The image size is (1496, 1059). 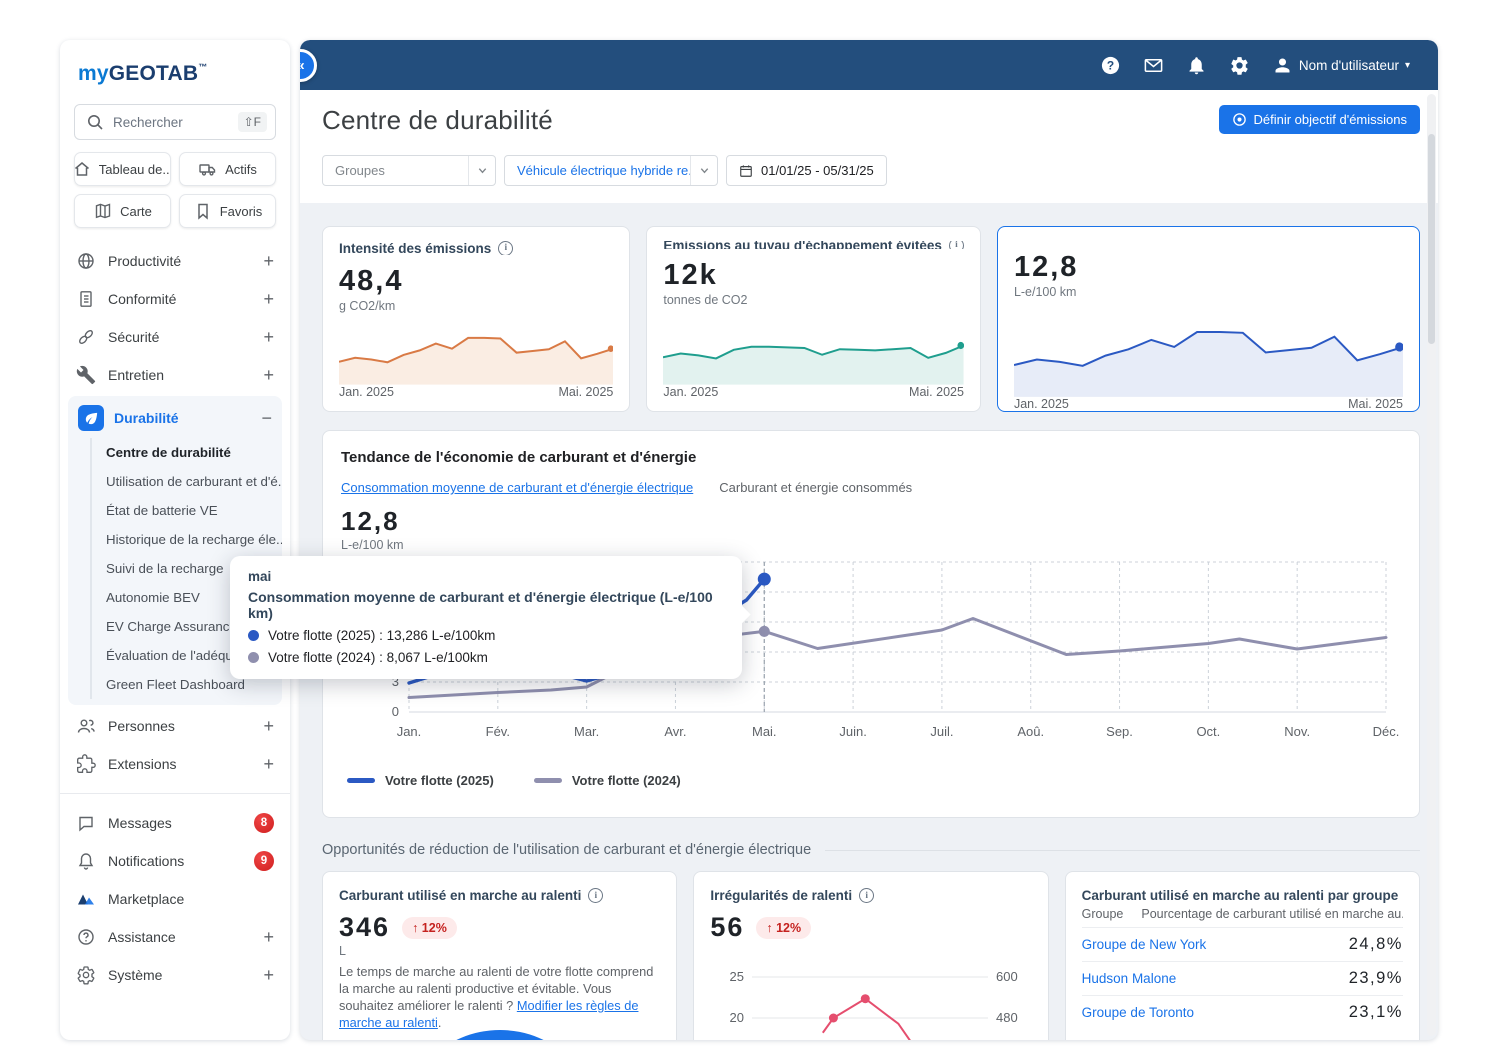 What do you see at coordinates (1319, 119) in the screenshot?
I see `set-emissions-target-button: Définir objectif d'émissions` at bounding box center [1319, 119].